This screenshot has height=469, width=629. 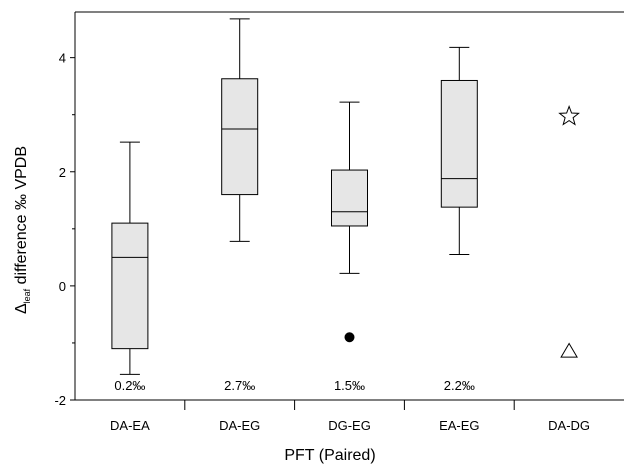 What do you see at coordinates (62, 172) in the screenshot?
I see `y-tick-label: 2` at bounding box center [62, 172].